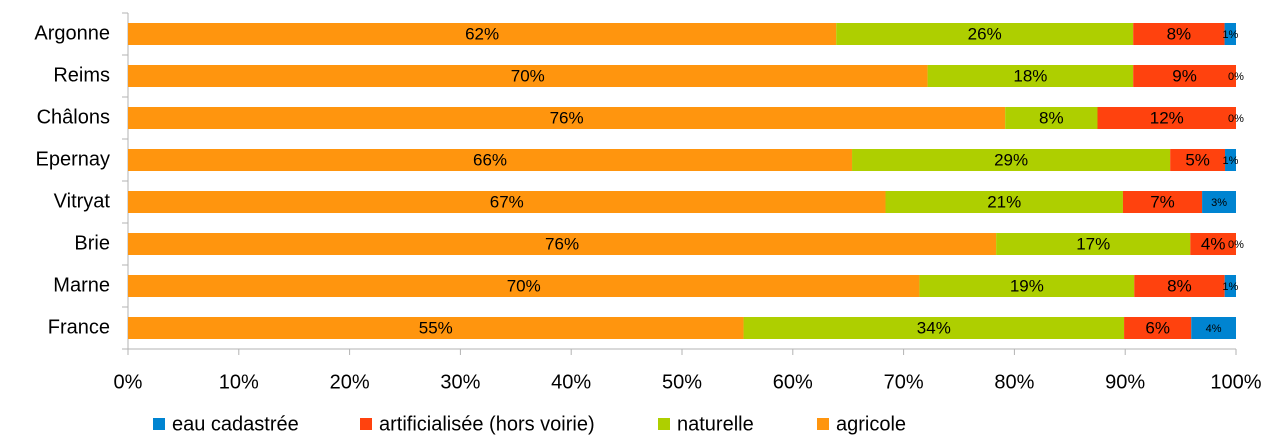  What do you see at coordinates (239, 382) in the screenshot?
I see `x-tick-label: 10%` at bounding box center [239, 382].